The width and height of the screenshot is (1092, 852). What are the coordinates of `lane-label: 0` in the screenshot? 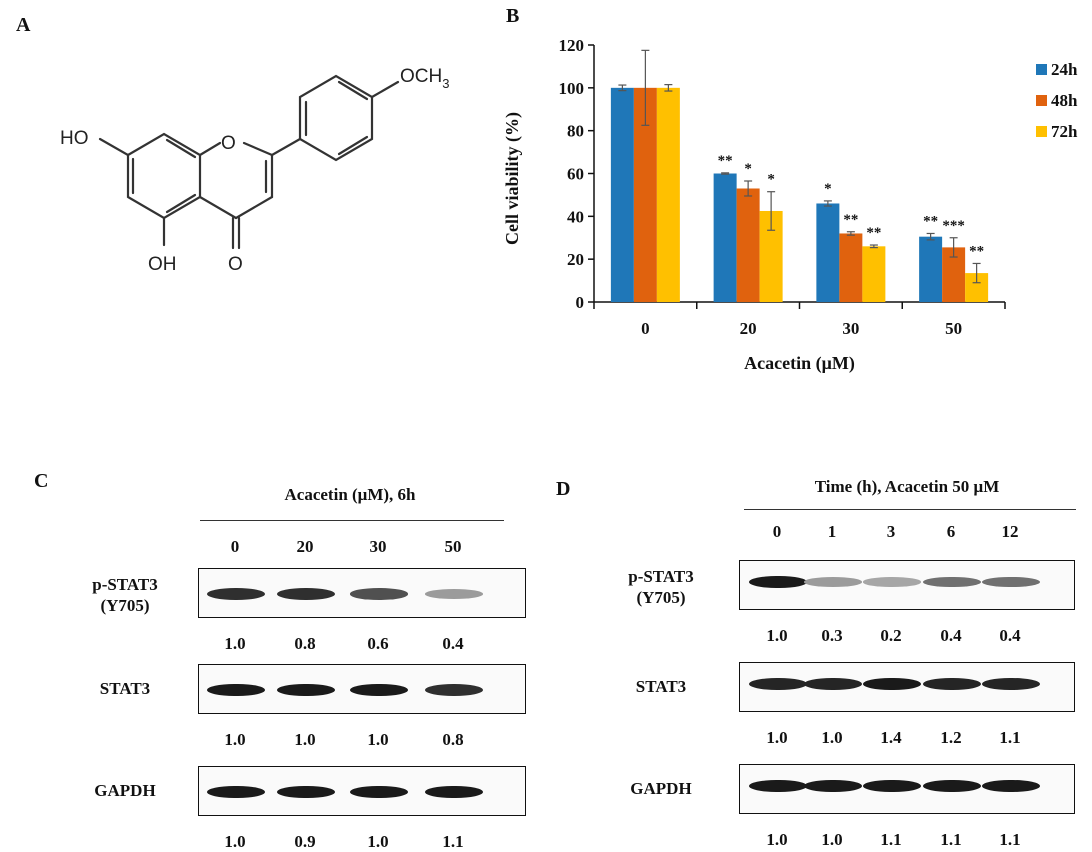 It's located at (777, 531).